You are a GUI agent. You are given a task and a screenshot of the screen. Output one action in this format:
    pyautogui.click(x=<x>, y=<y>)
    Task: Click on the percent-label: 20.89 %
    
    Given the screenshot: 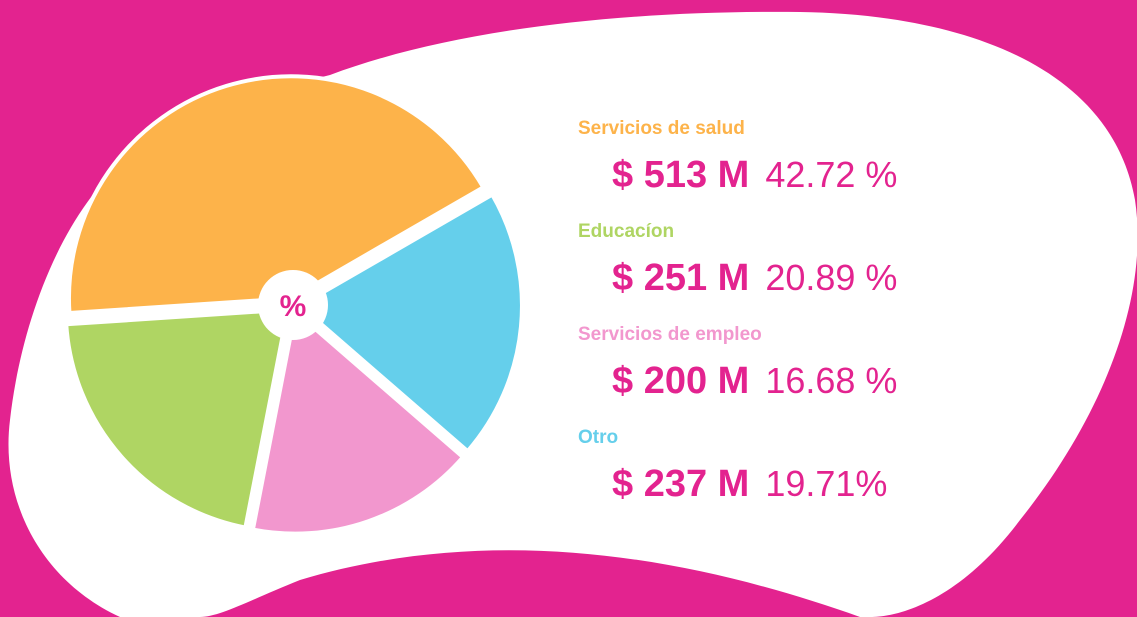 What is the action you would take?
    pyautogui.click(x=831, y=277)
    